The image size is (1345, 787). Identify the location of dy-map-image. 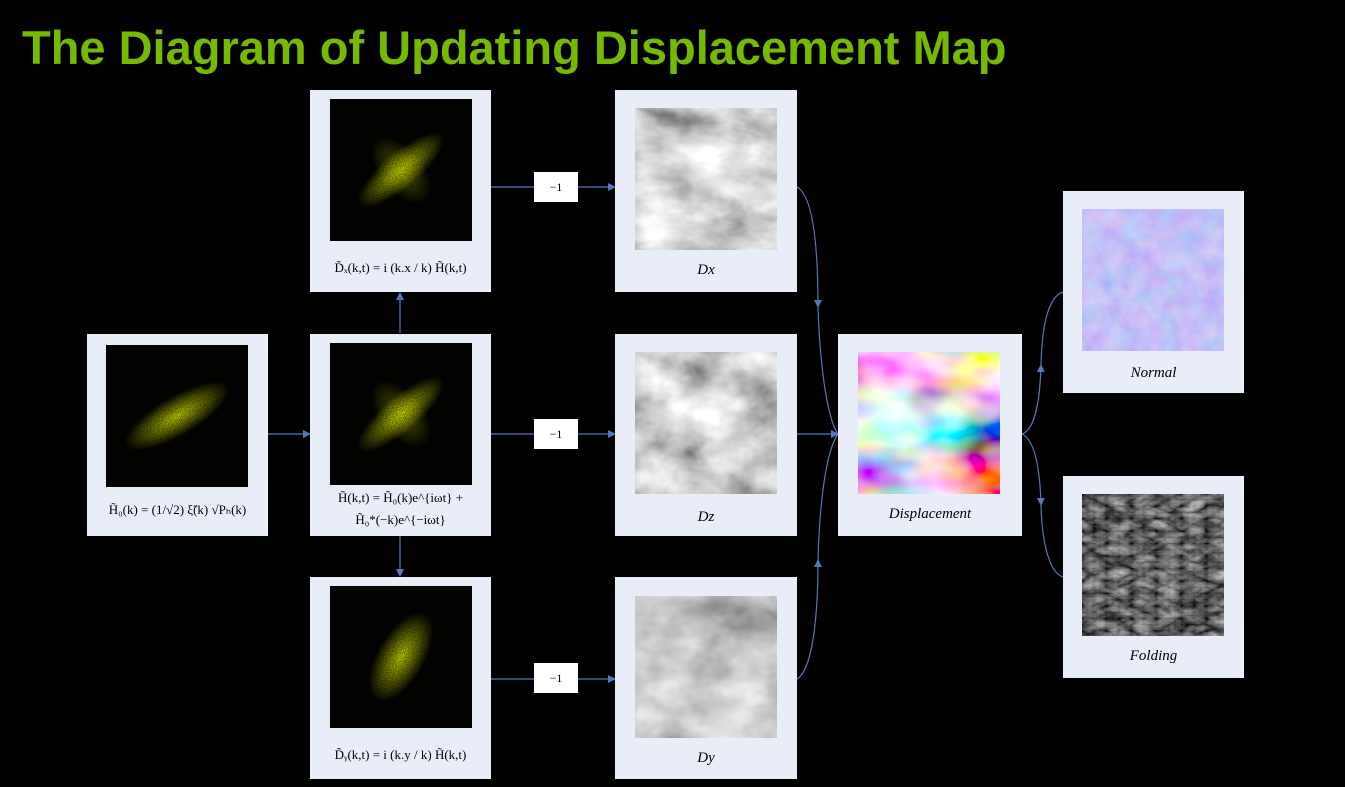
(706, 667).